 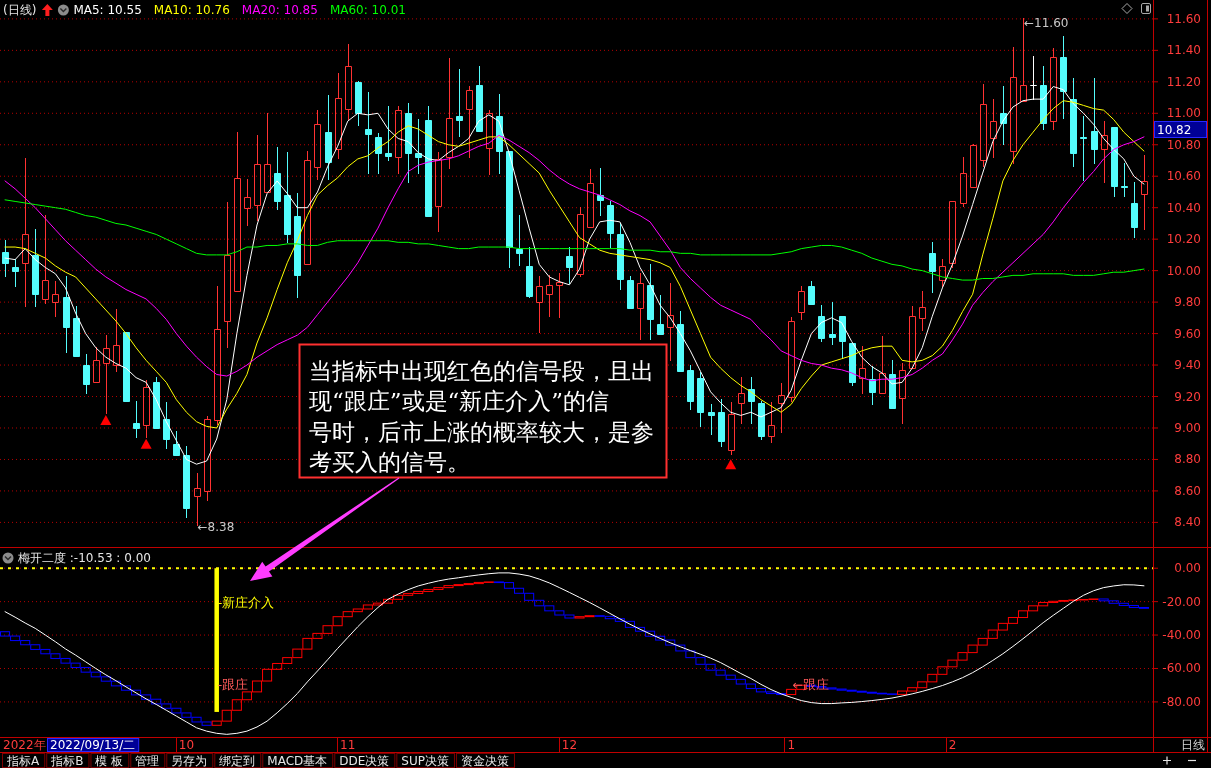 I want to click on y-tick-label: 10.00, so click(x=1183, y=270).